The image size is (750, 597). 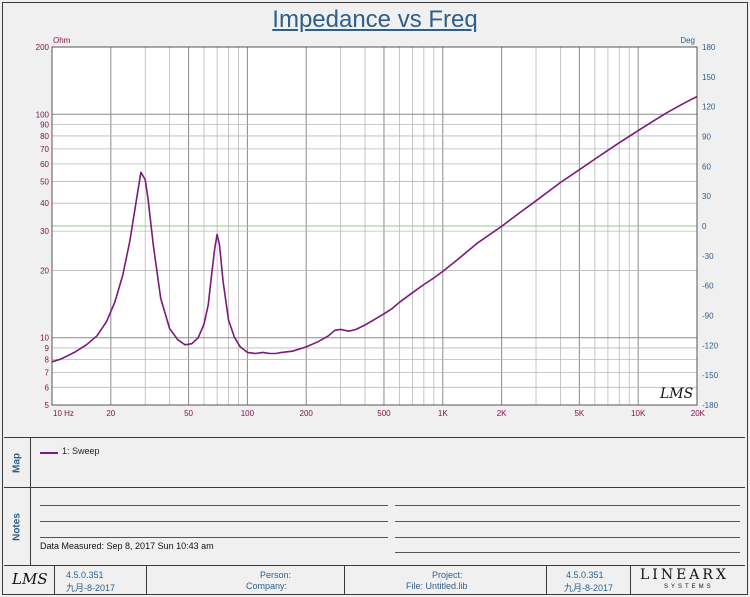 What do you see at coordinates (110, 413) in the screenshot?
I see `x-tick-label: 20` at bounding box center [110, 413].